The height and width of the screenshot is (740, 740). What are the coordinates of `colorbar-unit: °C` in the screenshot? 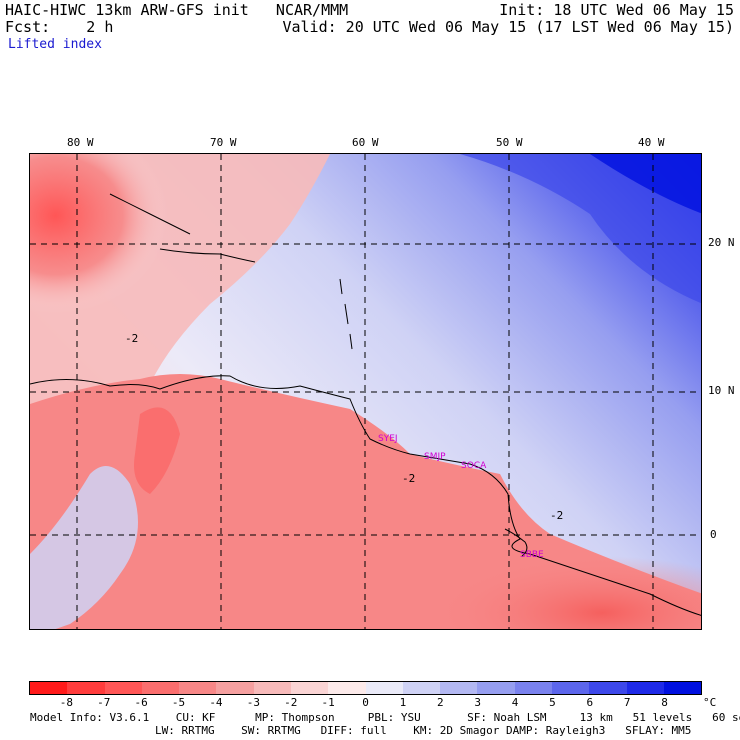 It's located at (710, 702).